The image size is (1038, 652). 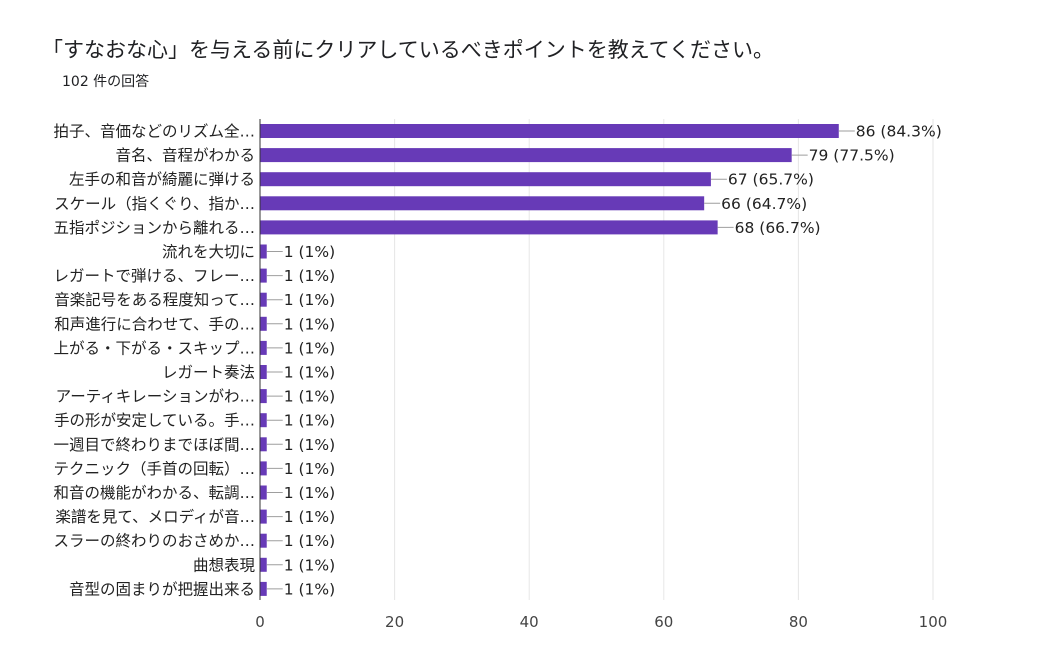 I want to click on category-label: 左手の和音が綺麗に弾ける, so click(x=162, y=180).